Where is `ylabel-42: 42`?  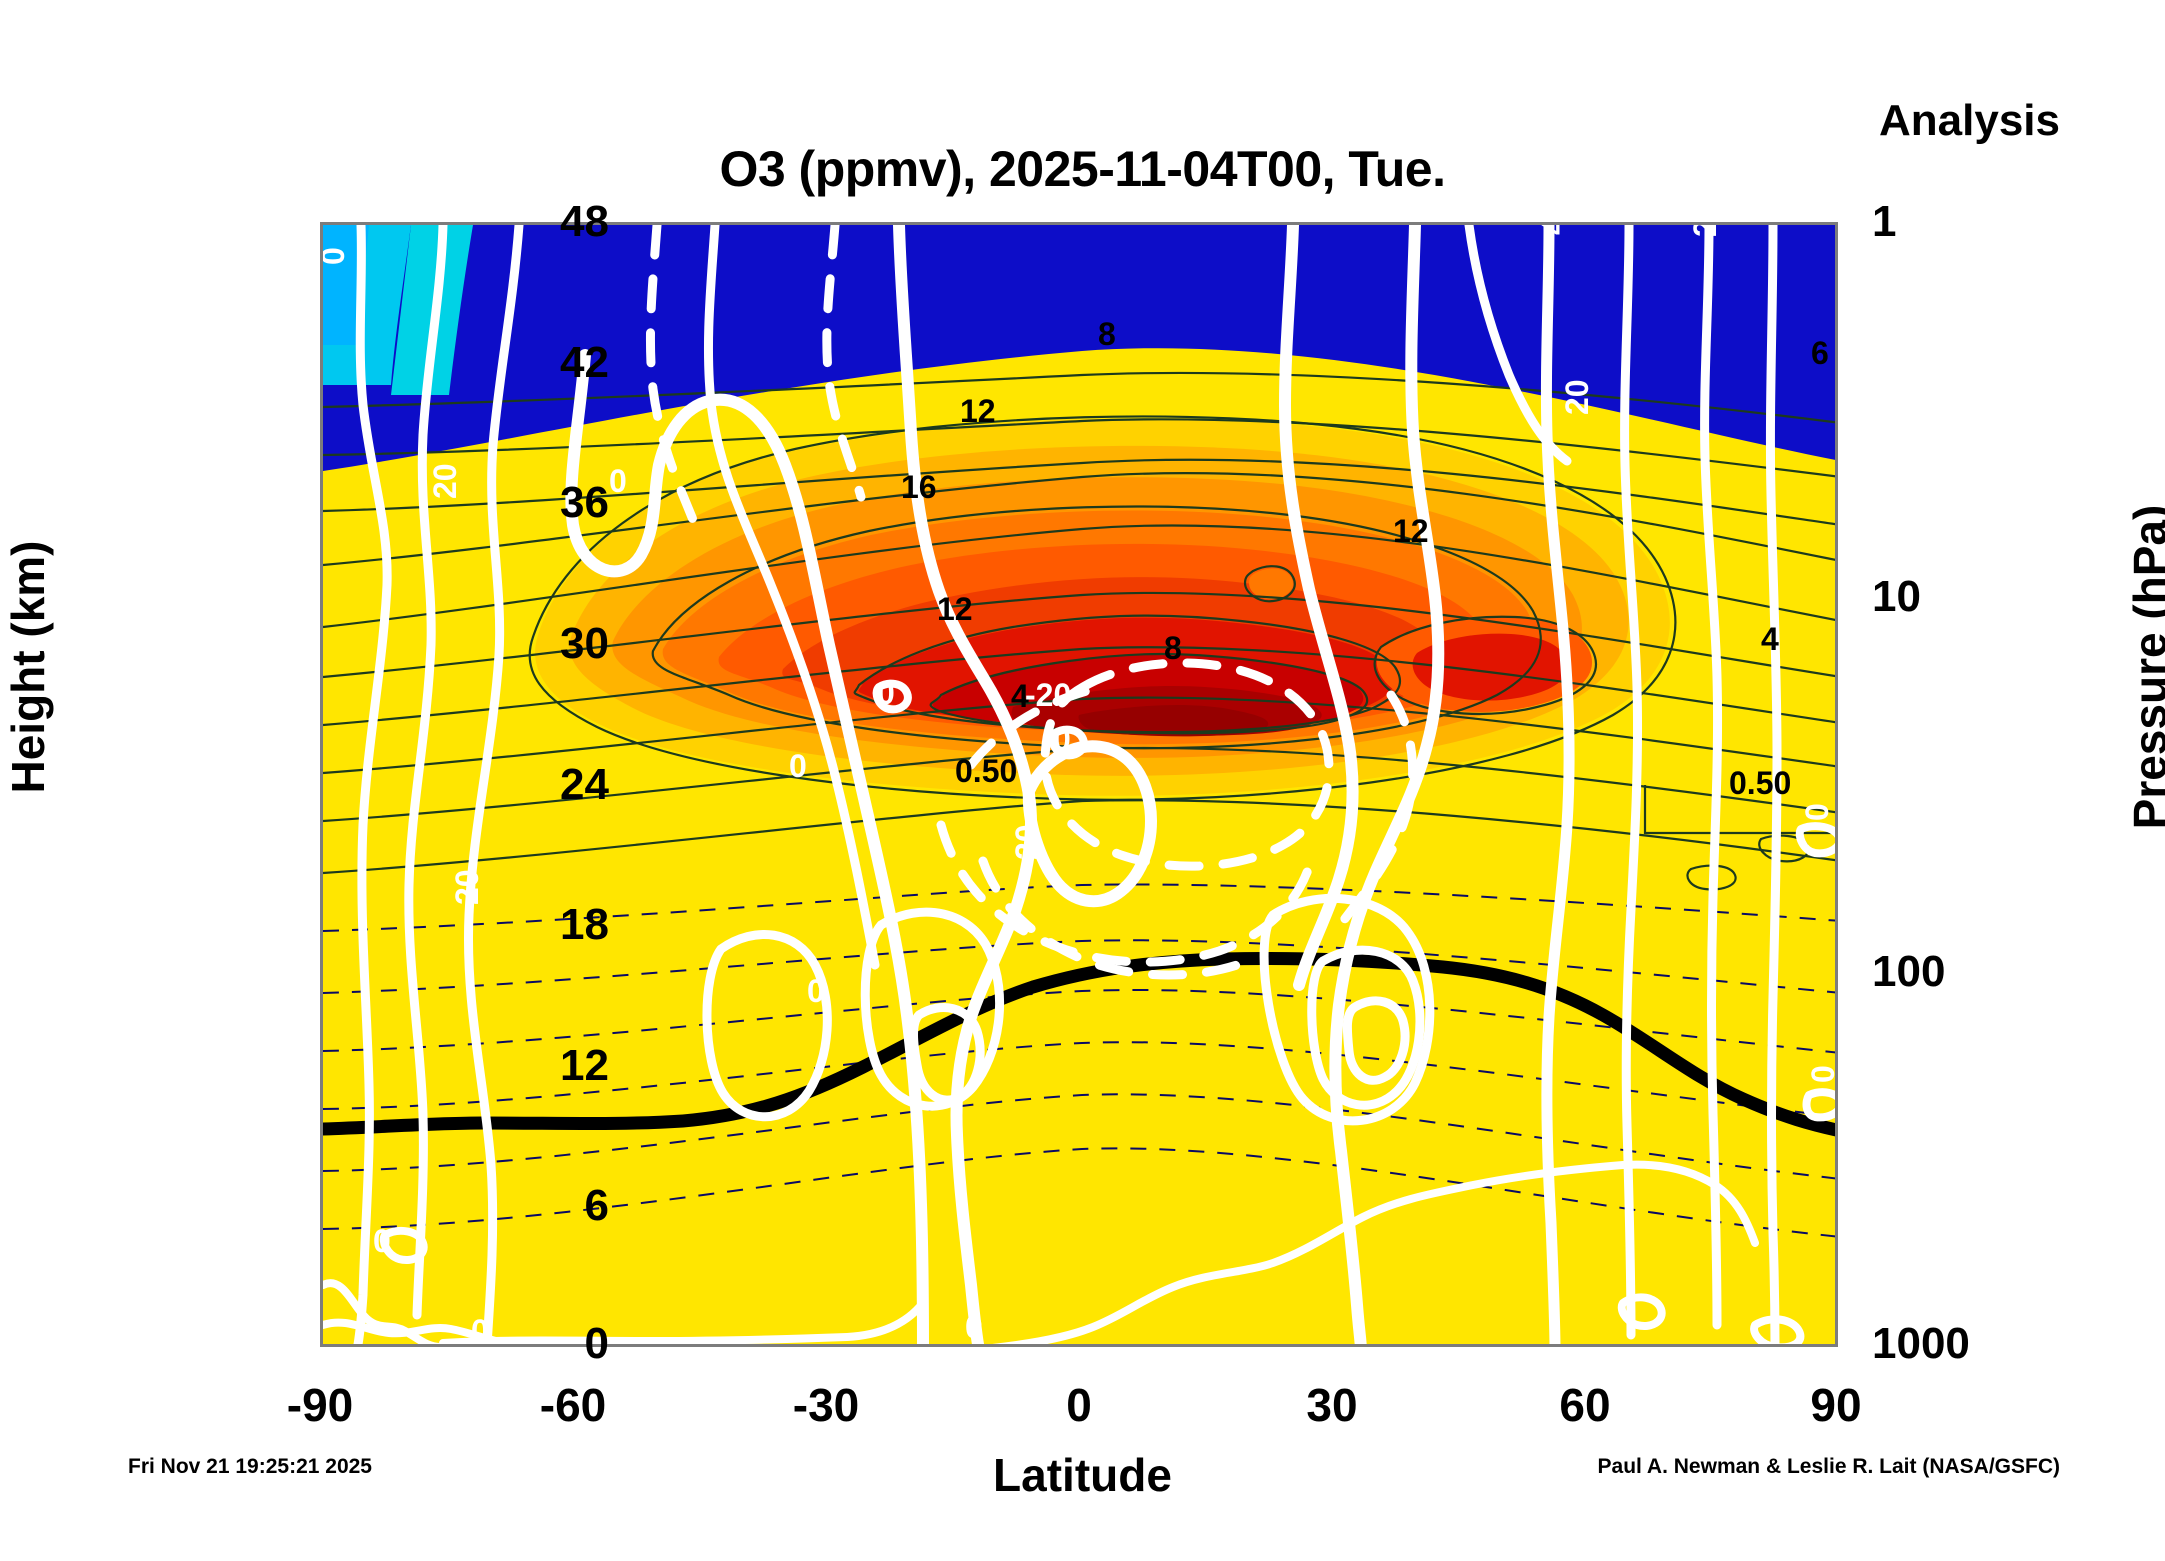 ylabel-42: 42 is located at coordinates (584, 362).